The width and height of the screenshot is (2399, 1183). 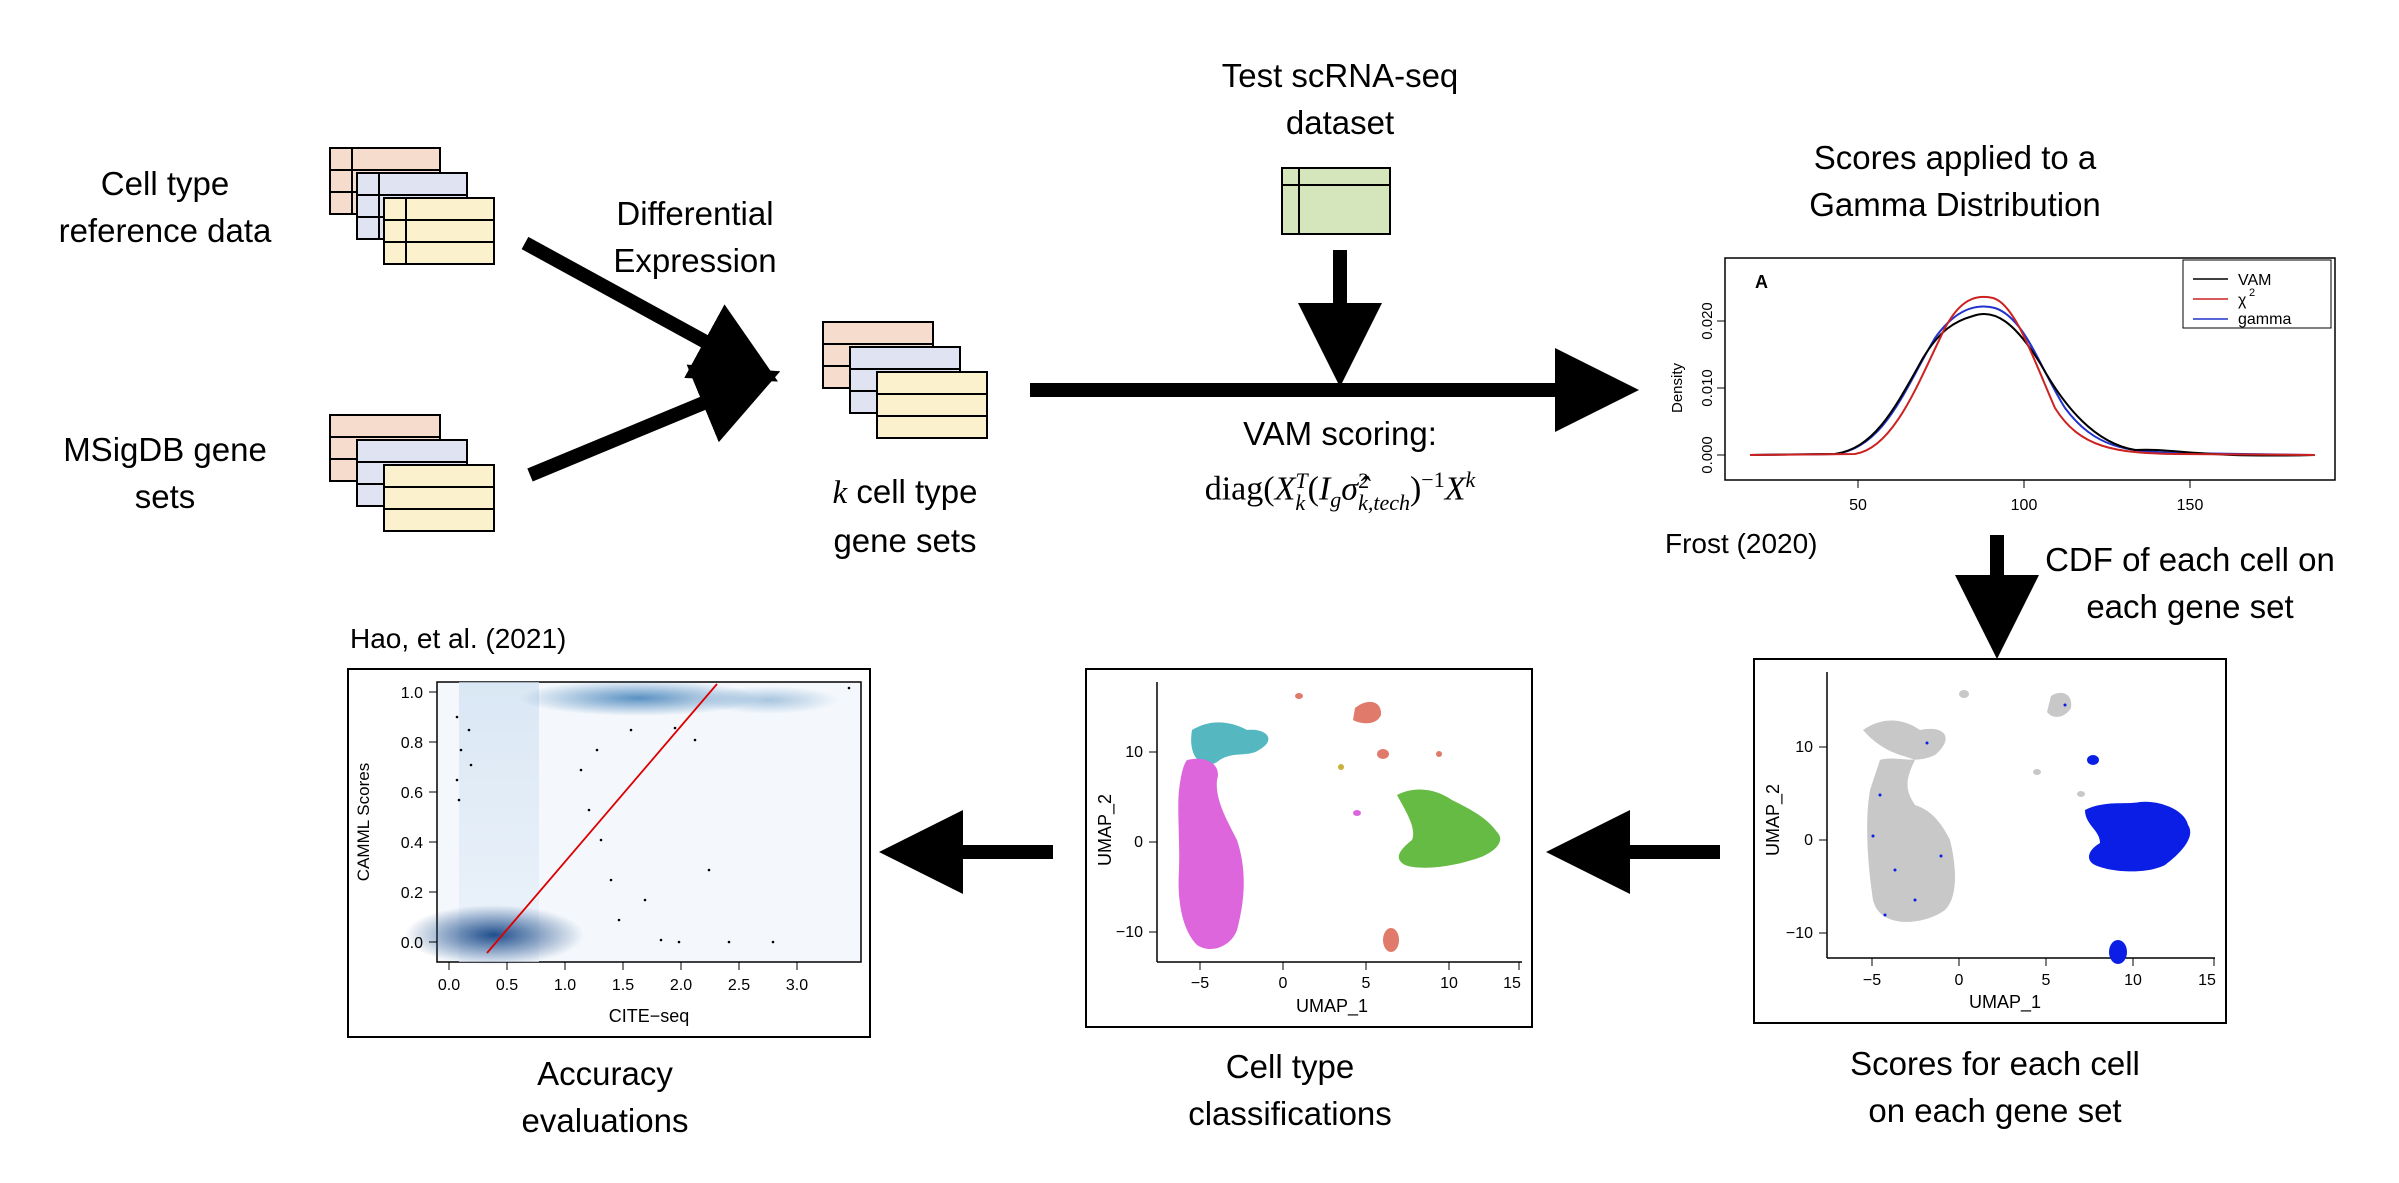 What do you see at coordinates (681, 985) in the screenshot?
I see `accuracy-xtick: 2.0` at bounding box center [681, 985].